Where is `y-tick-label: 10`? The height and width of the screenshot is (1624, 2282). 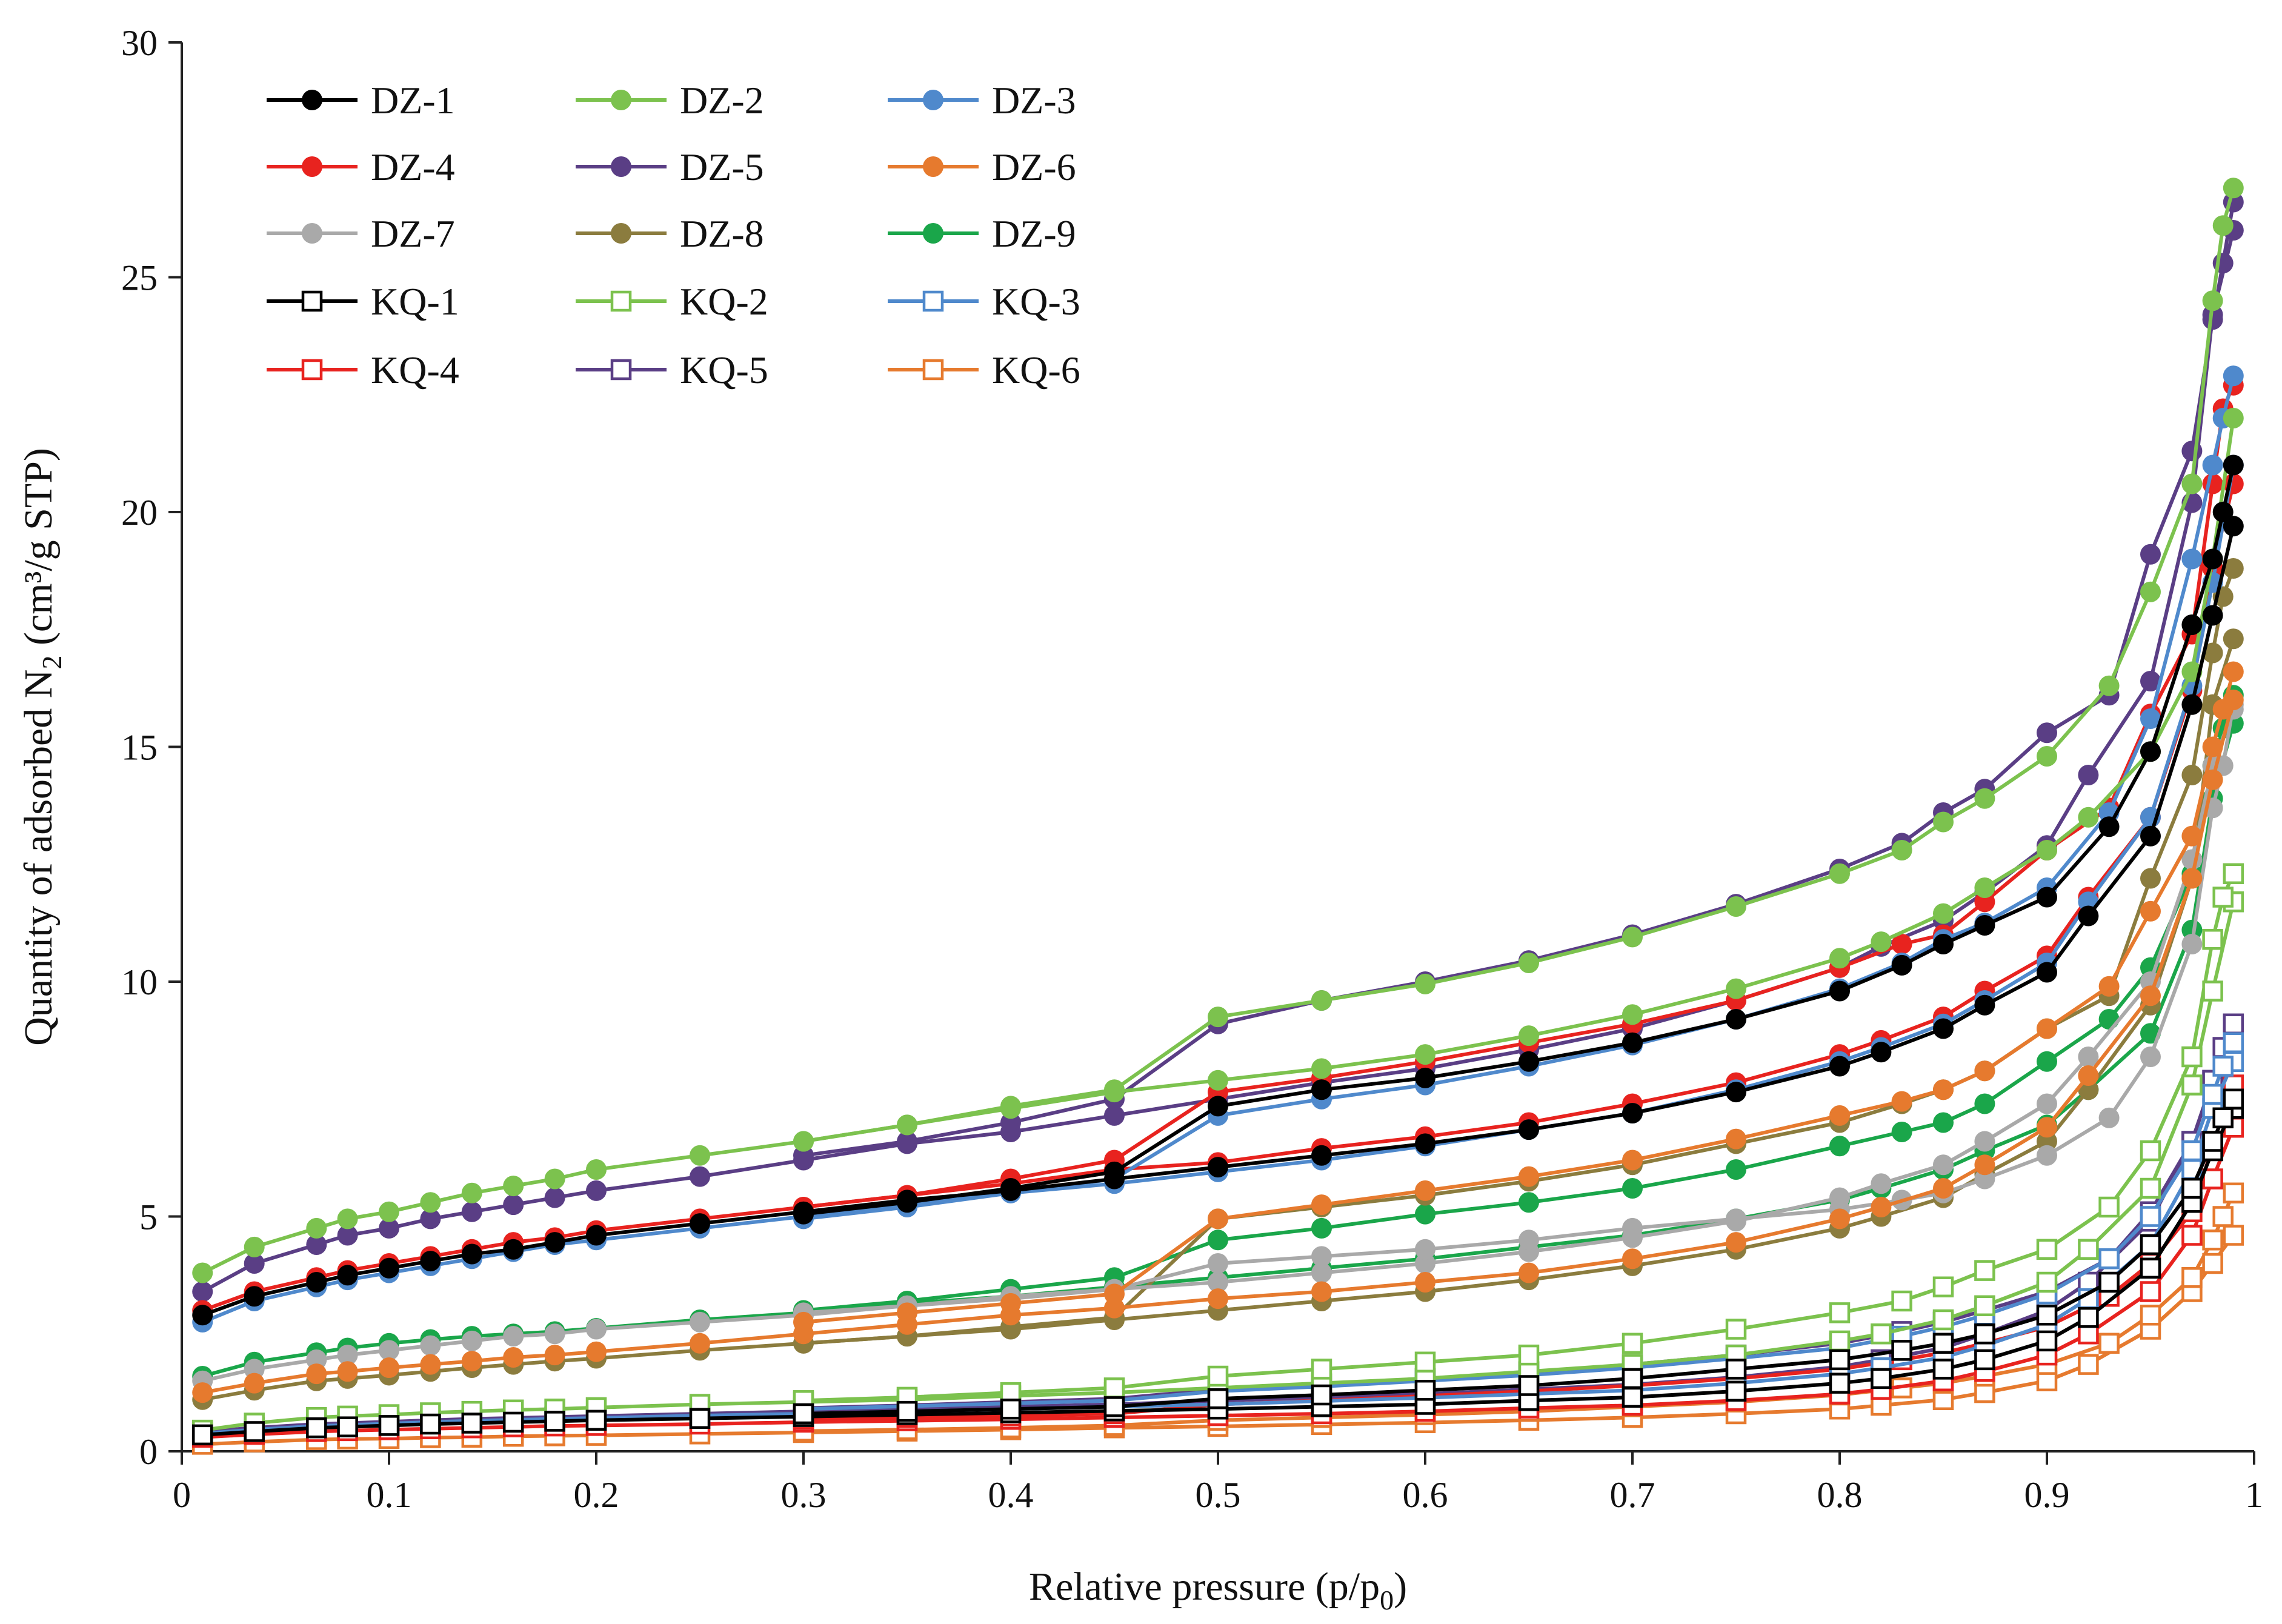
y-tick-label: 10 is located at coordinates (139, 982).